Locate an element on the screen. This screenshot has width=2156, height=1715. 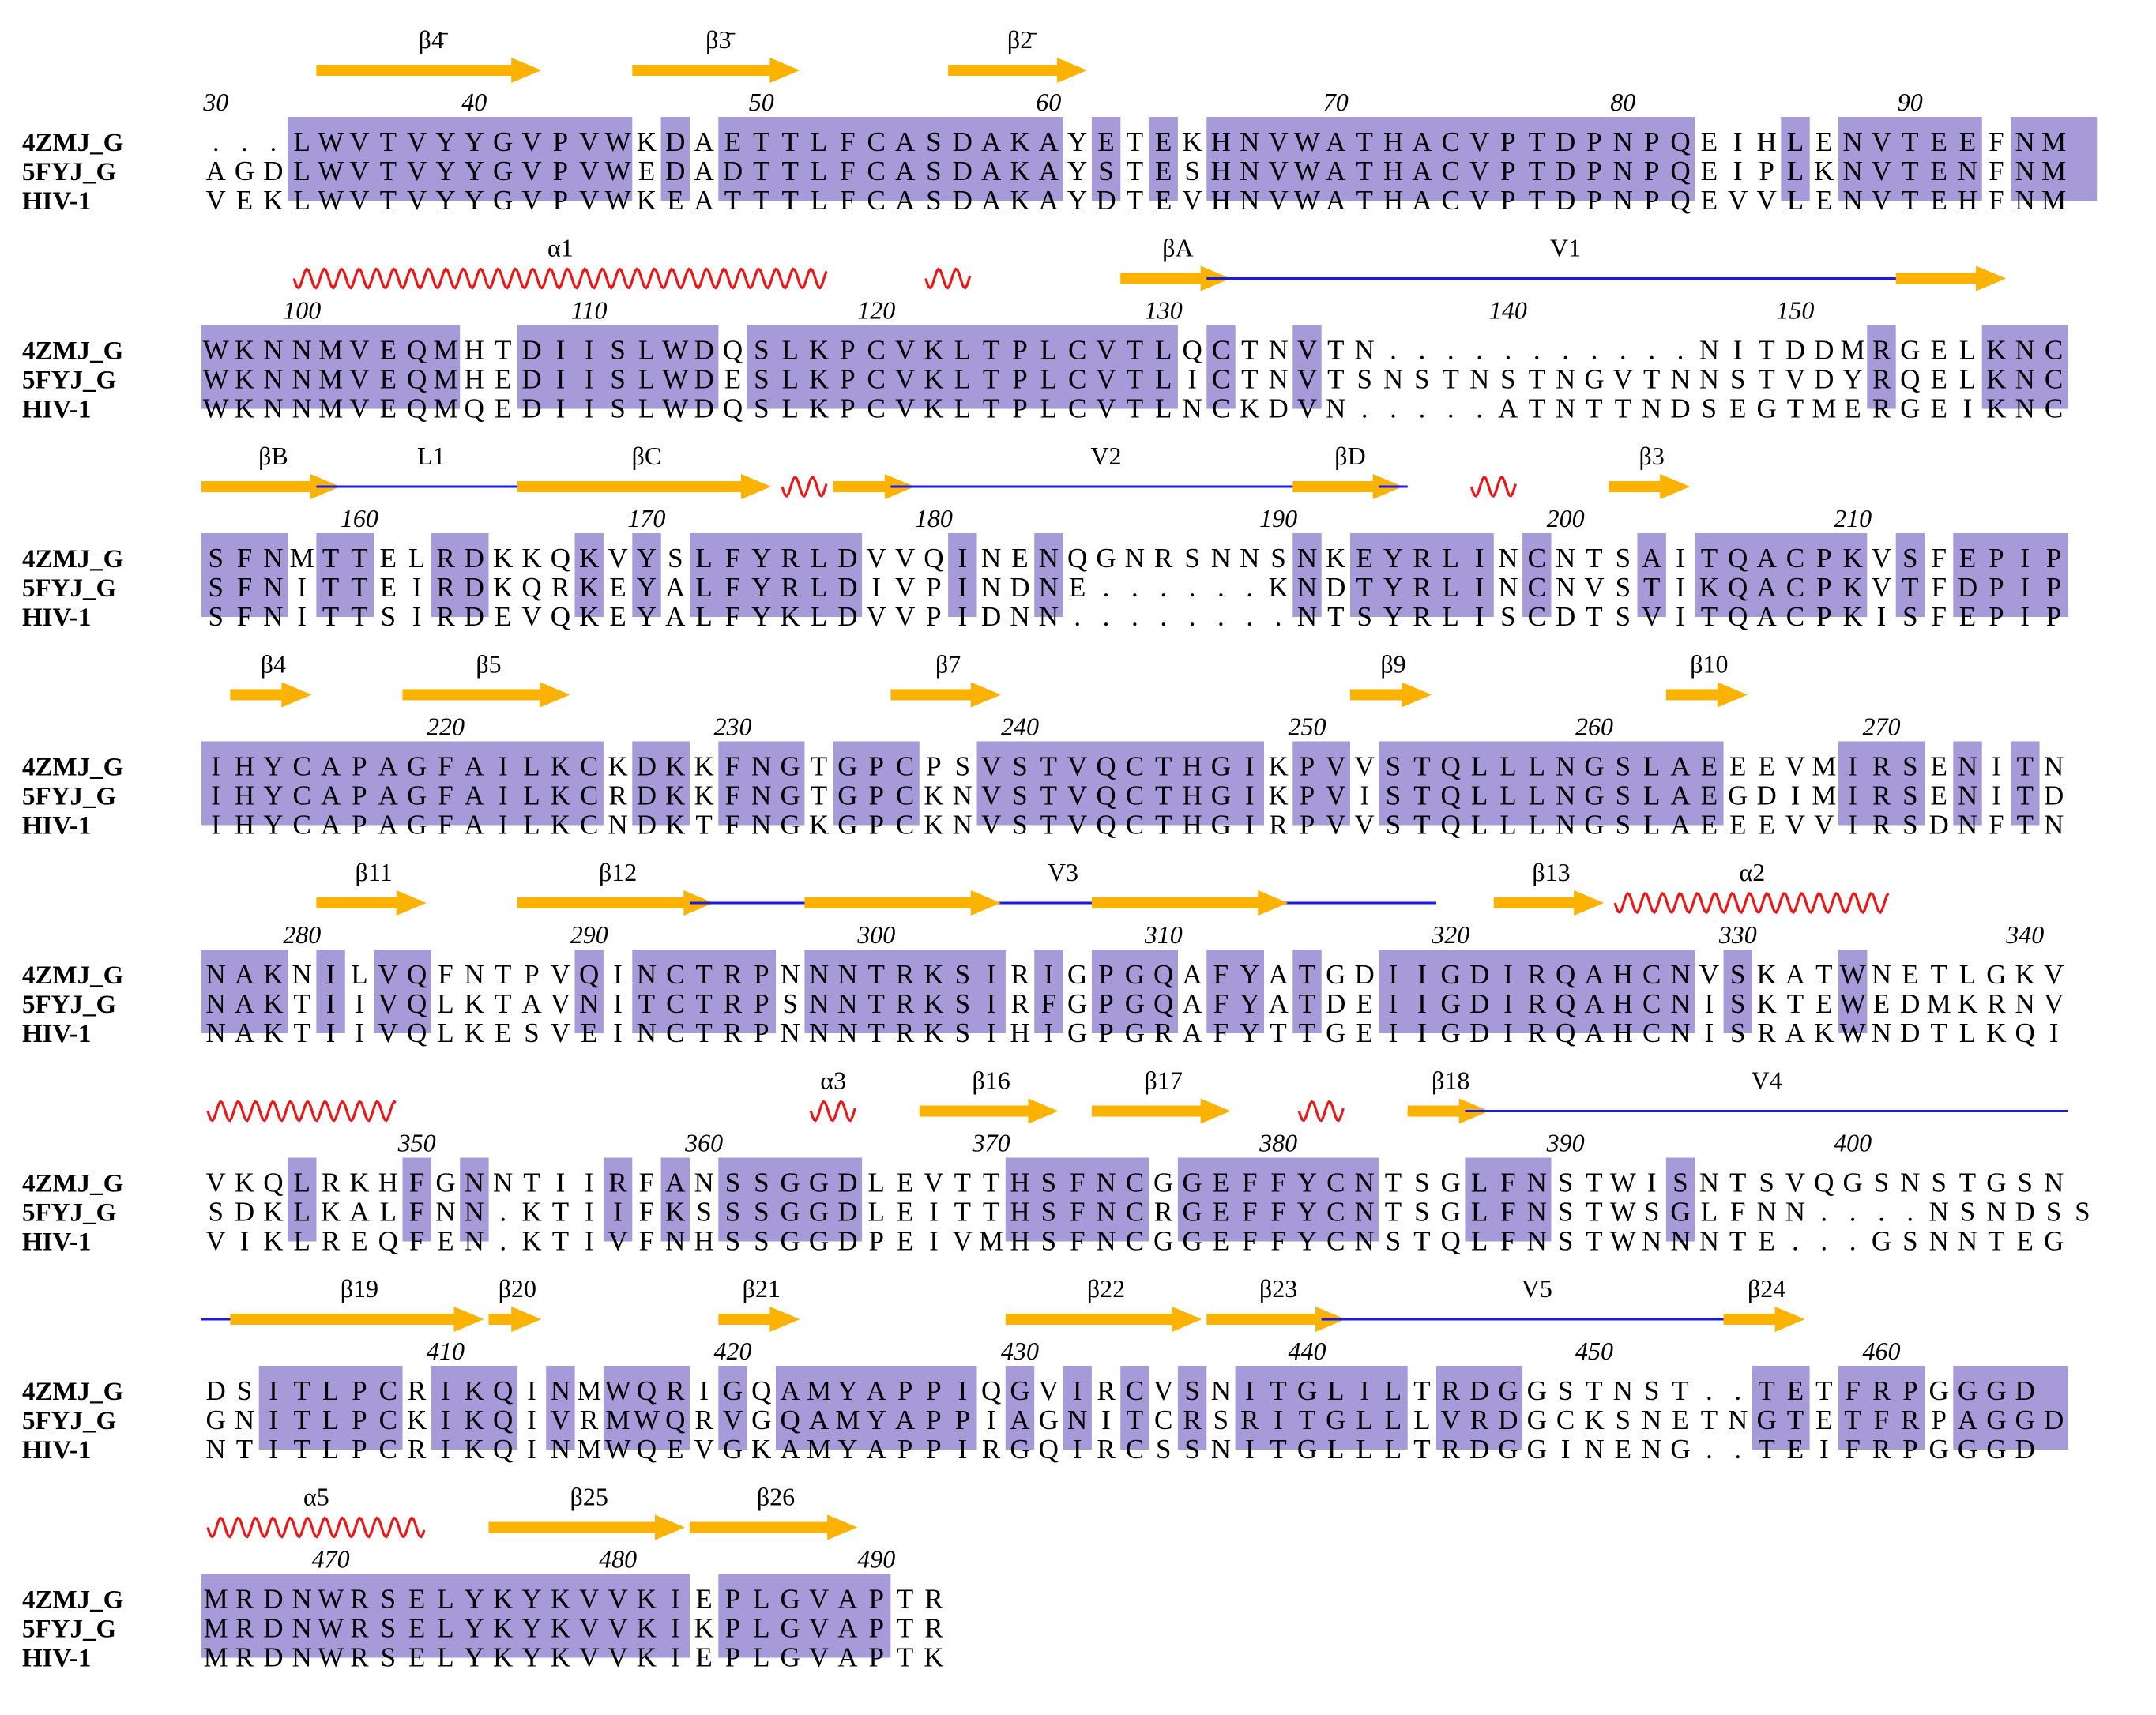
residue-number: 460 is located at coordinates (1882, 1351).